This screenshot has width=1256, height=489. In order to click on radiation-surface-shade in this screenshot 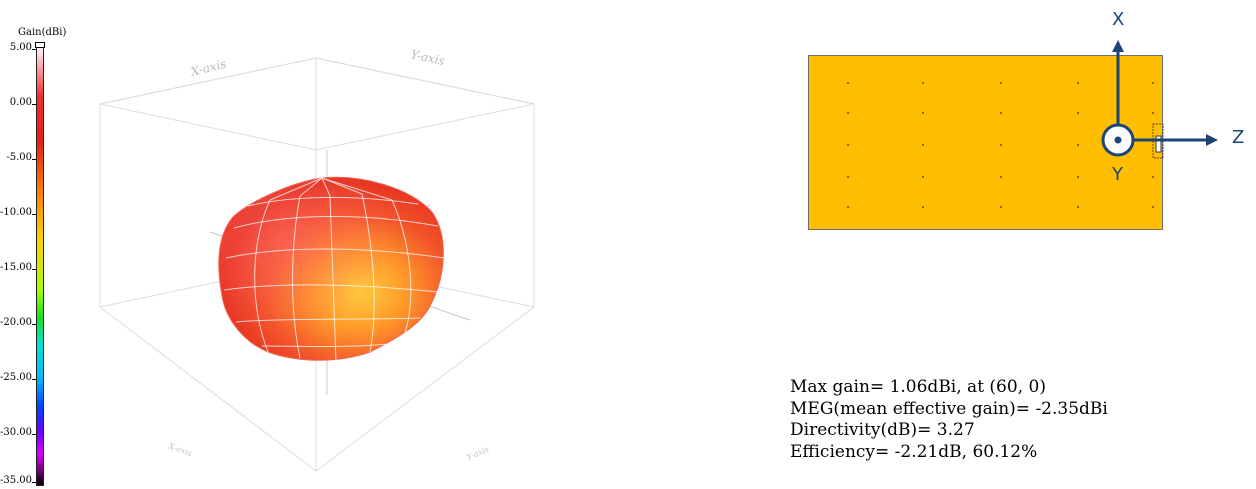, I will do `click(331, 269)`.